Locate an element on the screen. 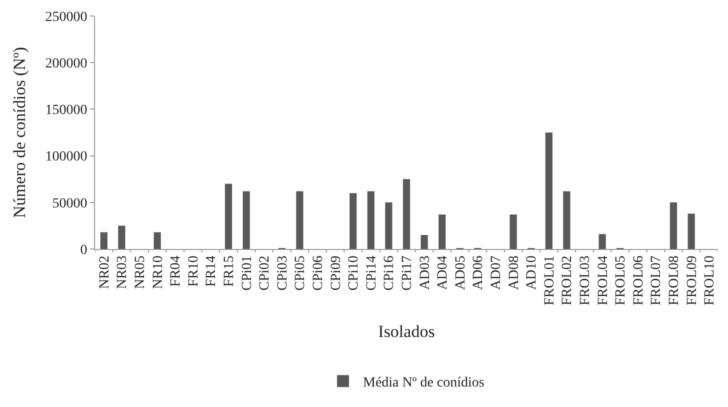  x-tick-label: AD04 is located at coordinates (443, 273).